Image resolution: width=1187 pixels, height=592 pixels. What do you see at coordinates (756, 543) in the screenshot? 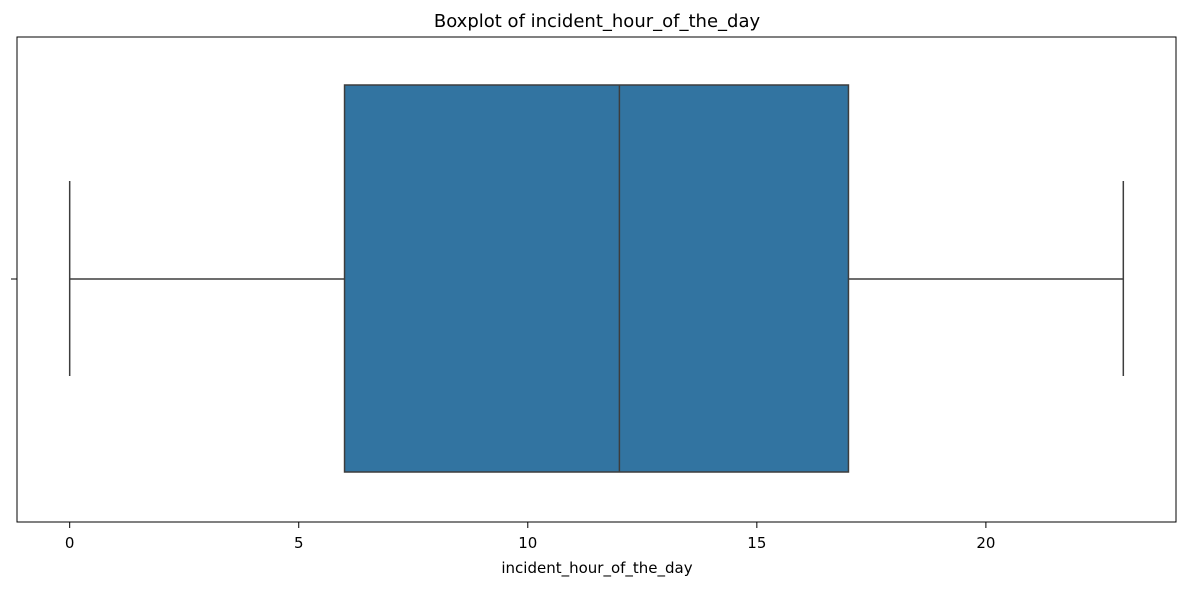
I see `x-axis-tick-label: 15` at bounding box center [756, 543].